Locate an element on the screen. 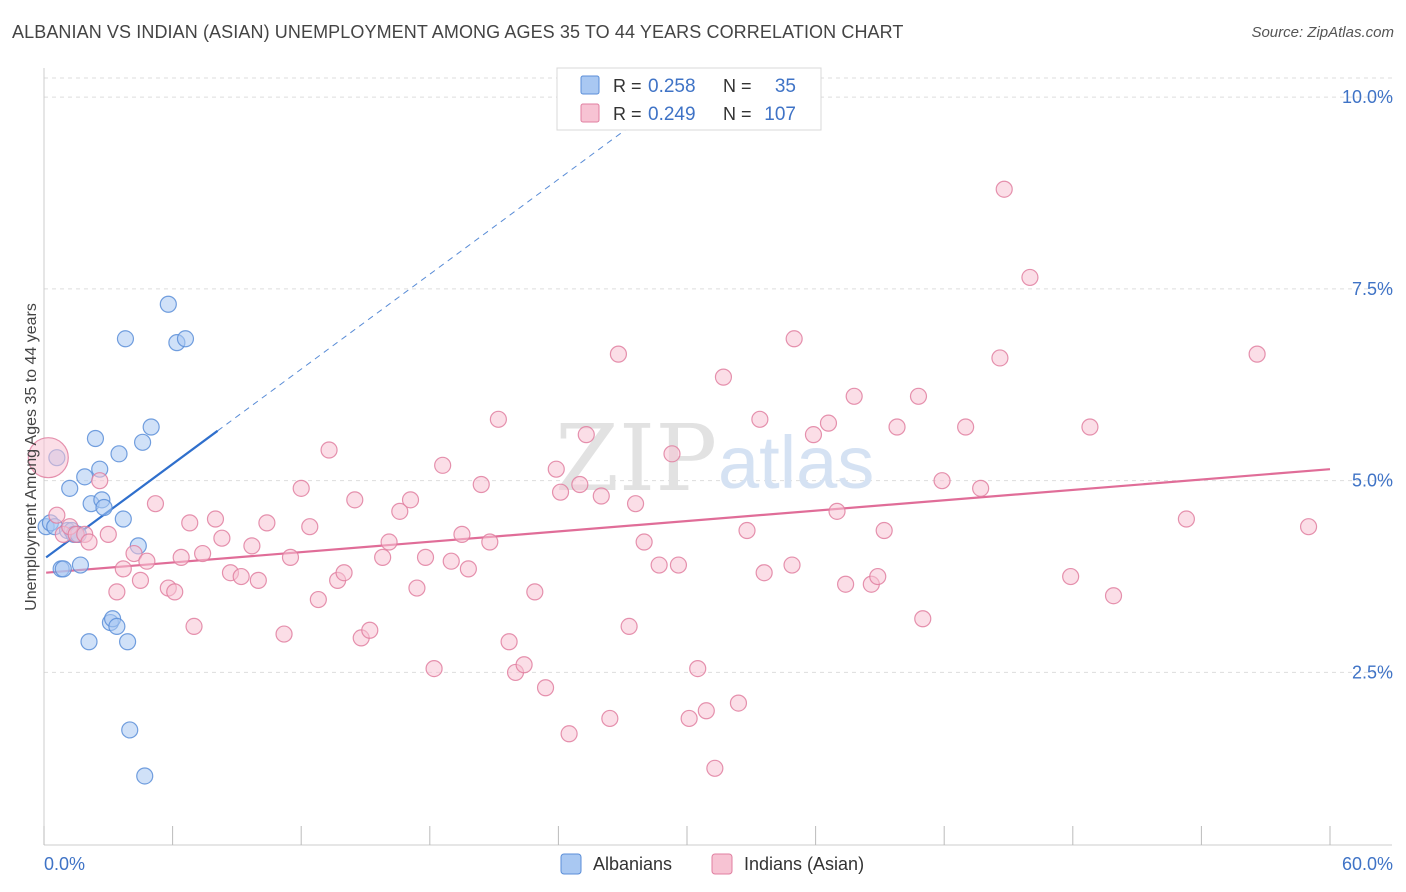  x-tick-label: 0.0% is located at coordinates (64, 864).